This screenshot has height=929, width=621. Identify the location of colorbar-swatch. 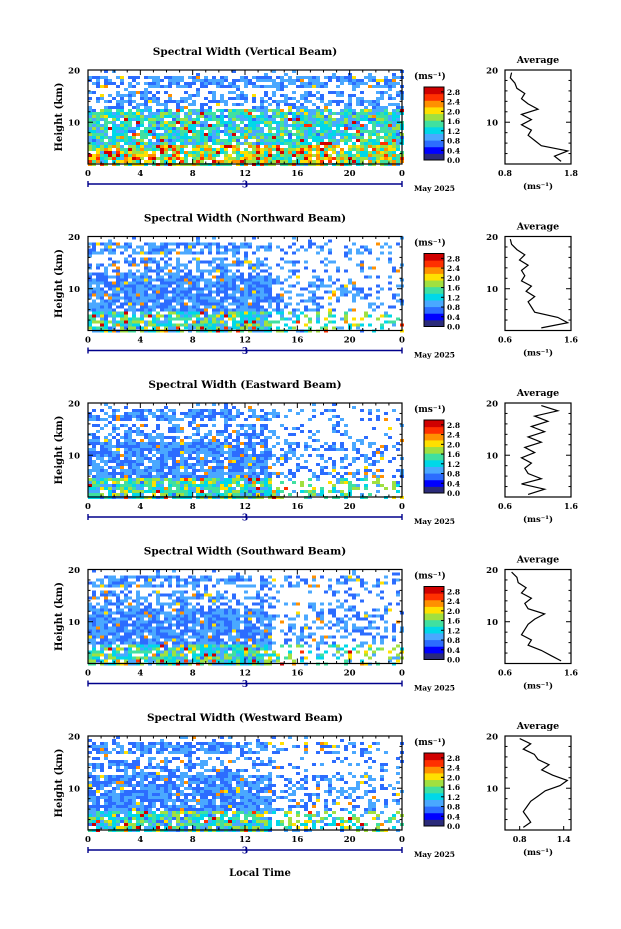
(434, 310).